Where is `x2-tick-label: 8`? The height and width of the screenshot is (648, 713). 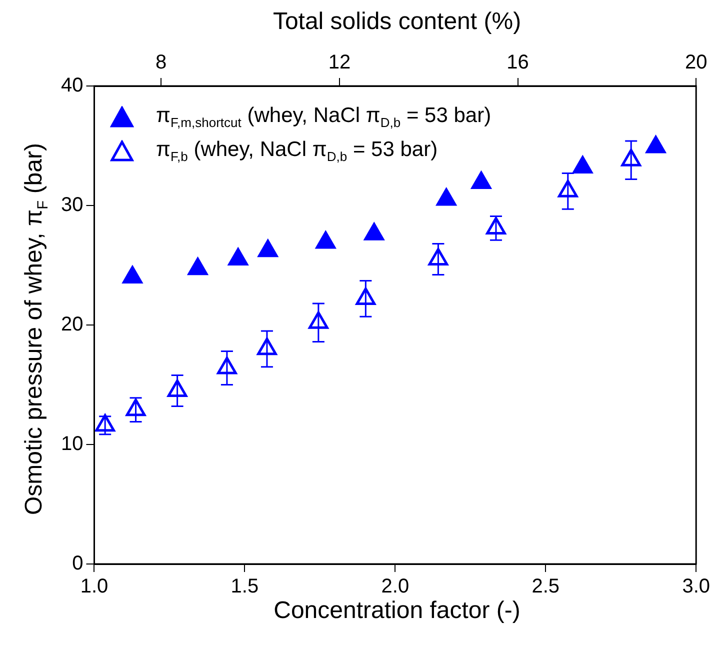 x2-tick-label: 8 is located at coordinates (161, 63).